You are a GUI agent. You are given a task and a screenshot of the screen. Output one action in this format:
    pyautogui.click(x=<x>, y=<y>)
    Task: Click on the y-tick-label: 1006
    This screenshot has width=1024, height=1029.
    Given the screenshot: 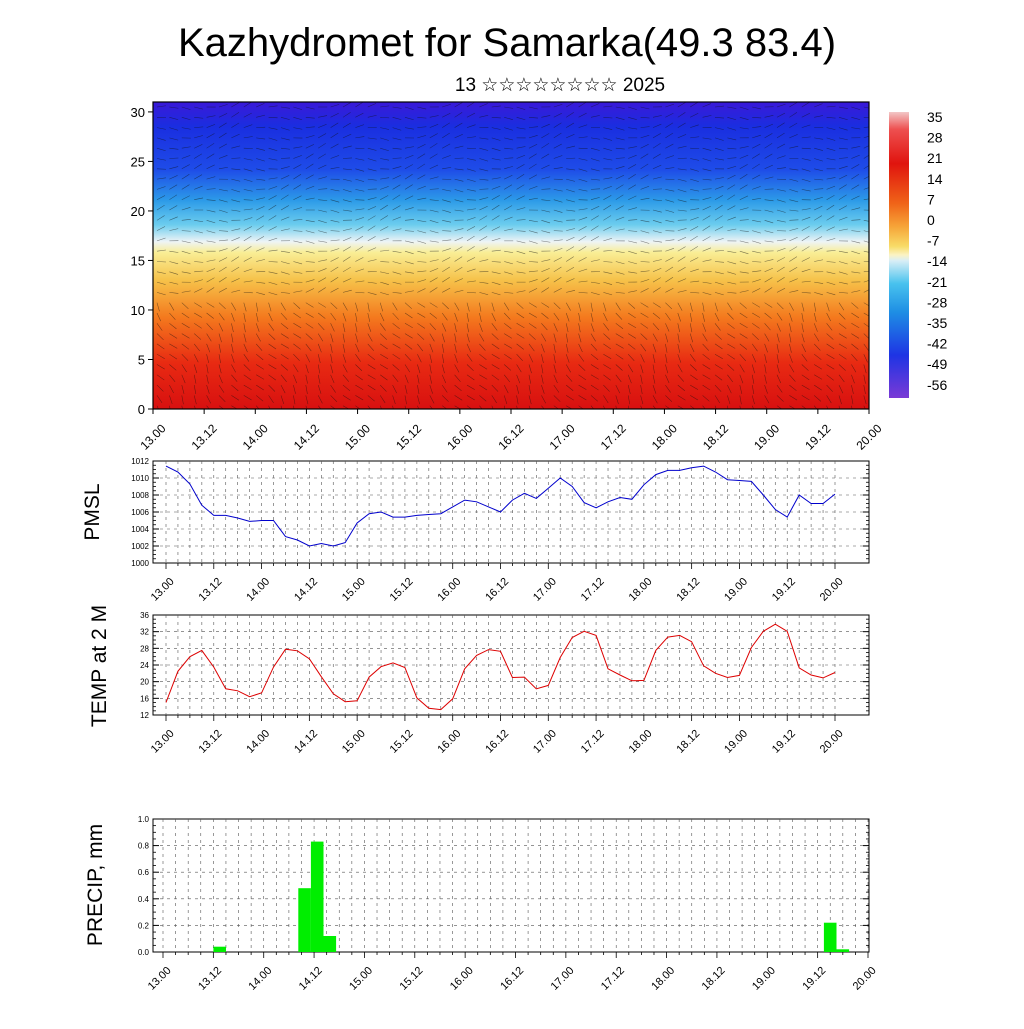 What is the action you would take?
    pyautogui.click(x=140, y=512)
    